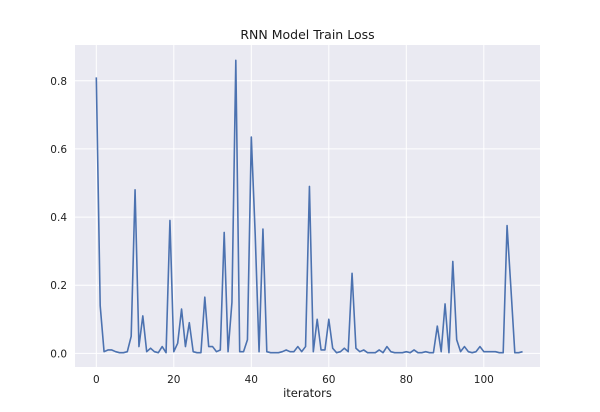 Image resolution: width=600 pixels, height=412 pixels. I want to click on y-tick-label: 0.6, so click(58, 150).